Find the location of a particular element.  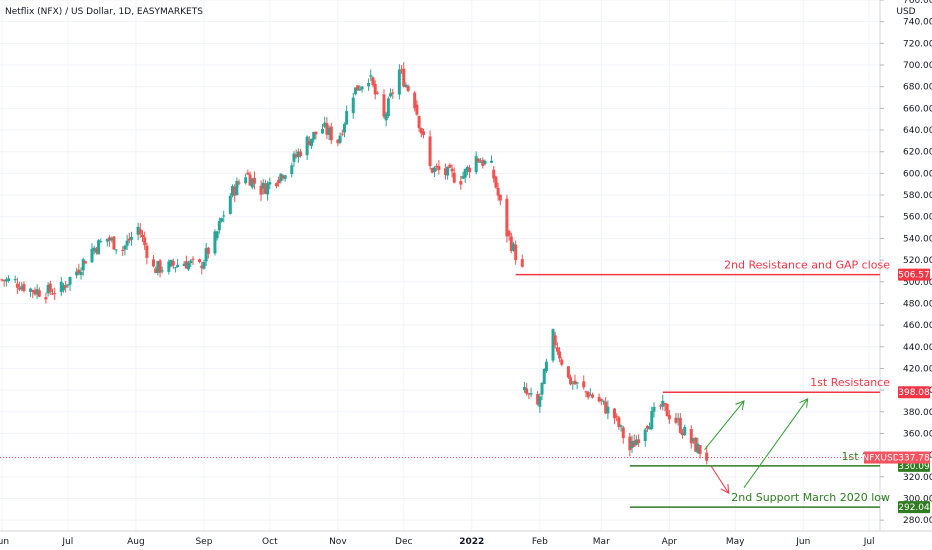

level-price-tag-text: 330.09 is located at coordinates (914, 467).